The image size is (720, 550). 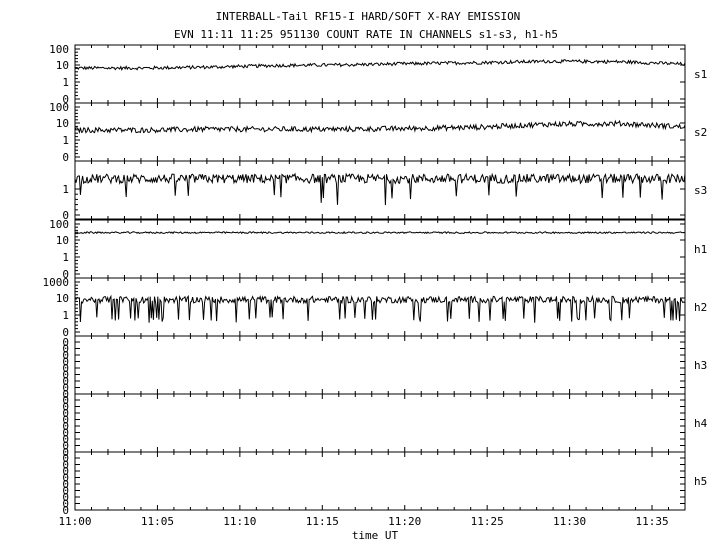 What do you see at coordinates (380, 64) in the screenshot?
I see `signal-line-s1` at bounding box center [380, 64].